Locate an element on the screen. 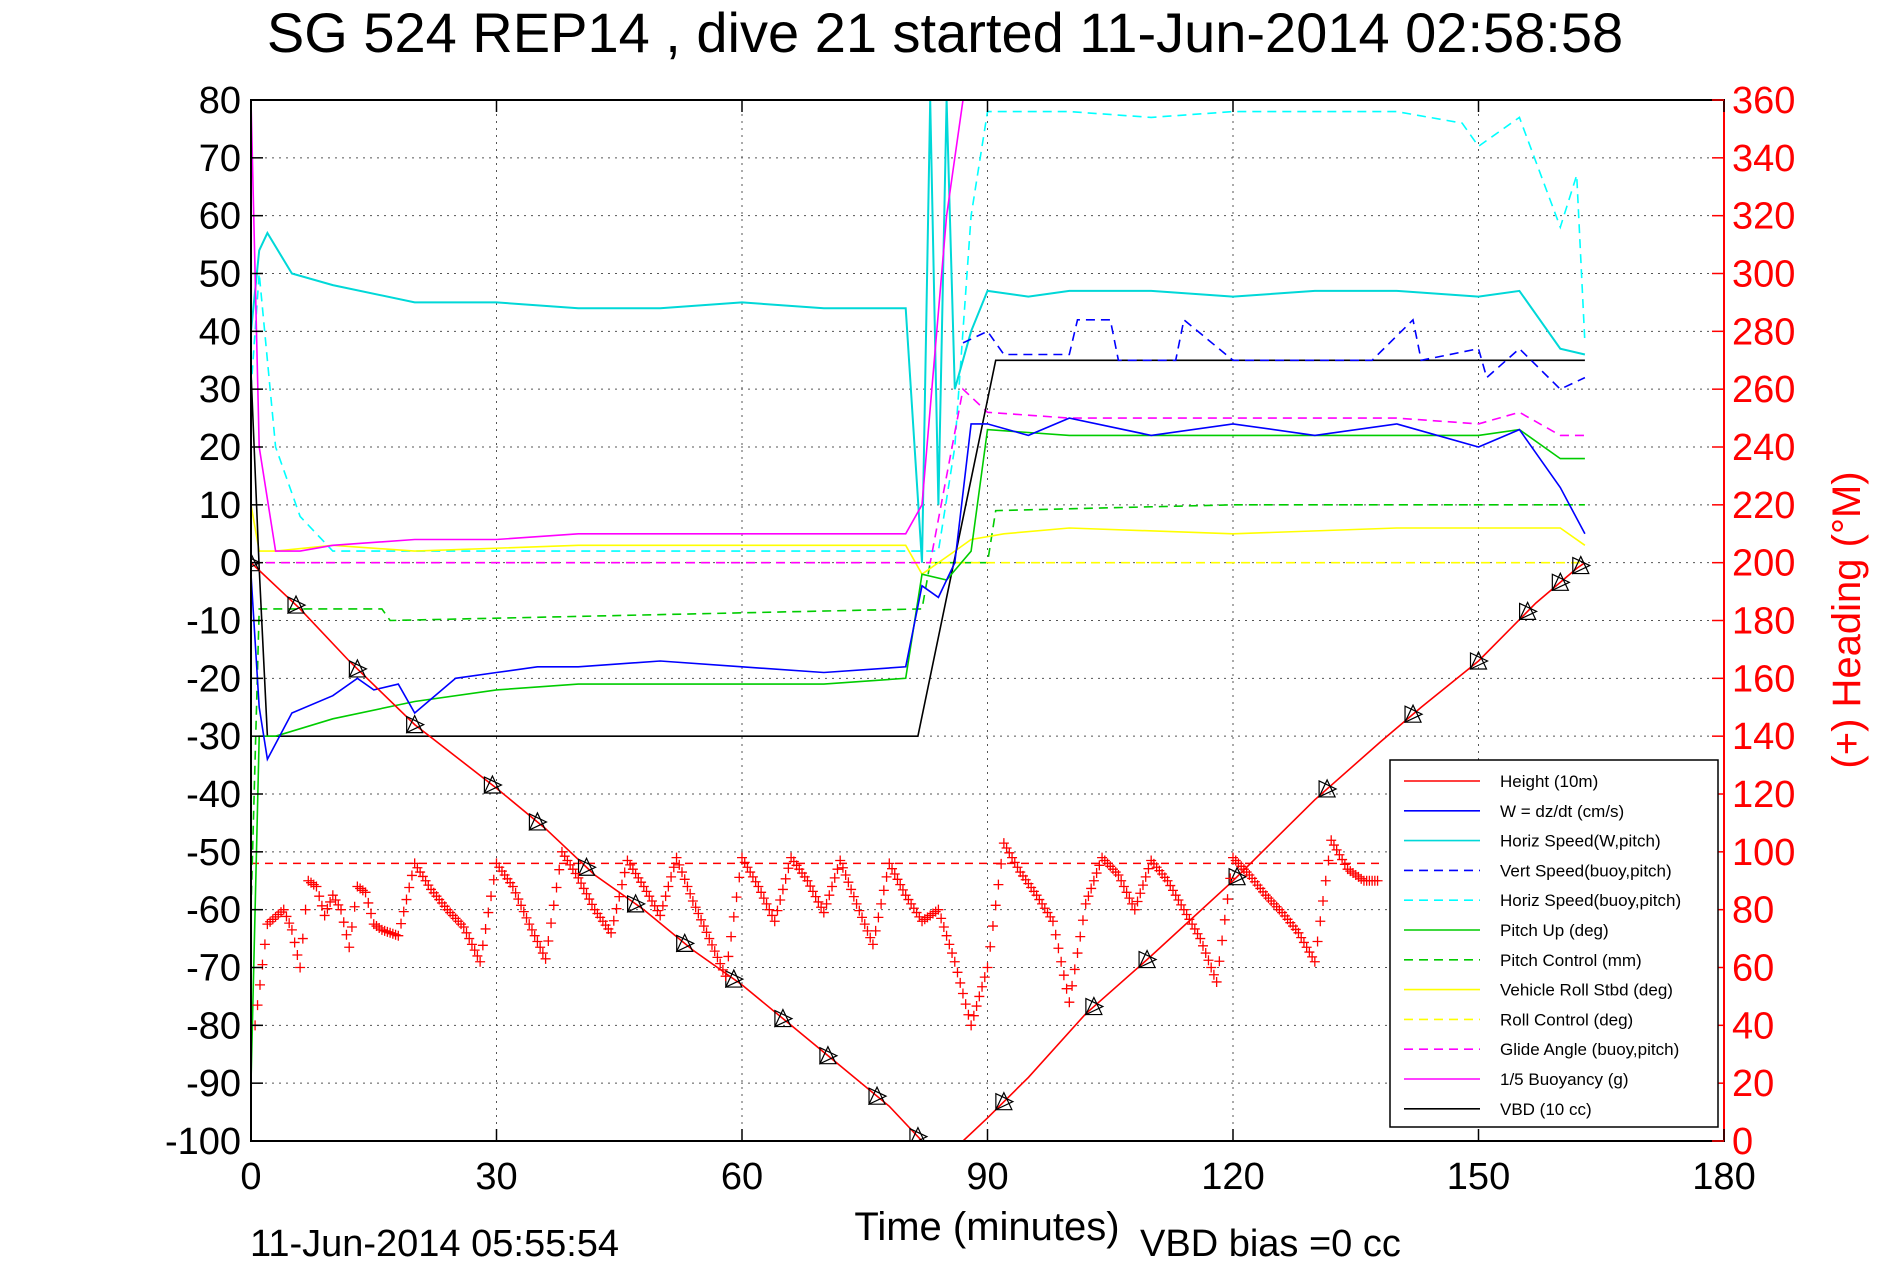 Image resolution: width=1891 pixels, height=1262 pixels. y-tick-label: 60 is located at coordinates (220, 217).